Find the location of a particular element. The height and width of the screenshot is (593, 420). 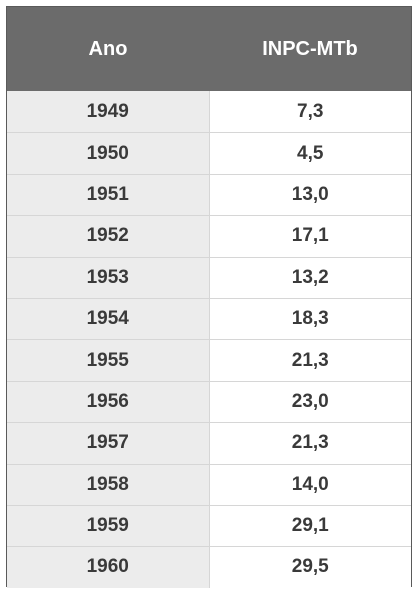

inpc-value-cell: 18,3 is located at coordinates (310, 319).